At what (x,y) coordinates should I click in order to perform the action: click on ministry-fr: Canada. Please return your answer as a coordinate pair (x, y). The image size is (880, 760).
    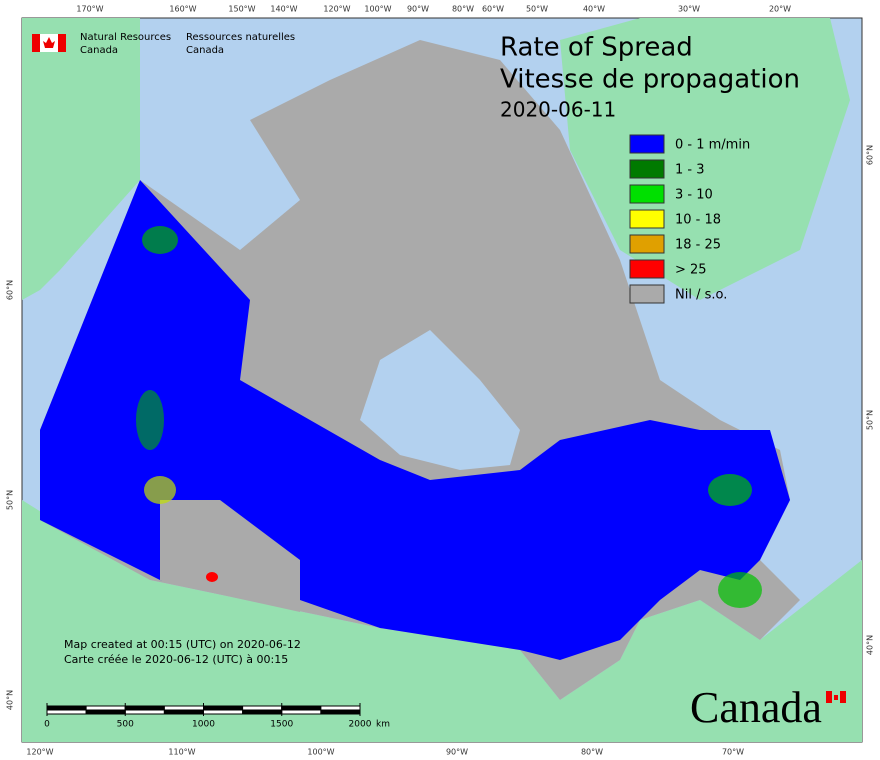
    Looking at the image, I should click on (205, 50).